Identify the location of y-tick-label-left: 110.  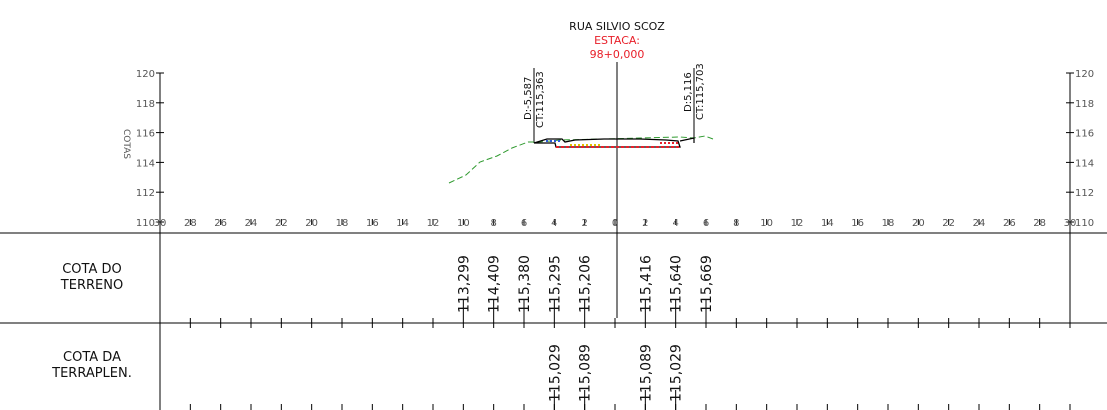
(145, 223).